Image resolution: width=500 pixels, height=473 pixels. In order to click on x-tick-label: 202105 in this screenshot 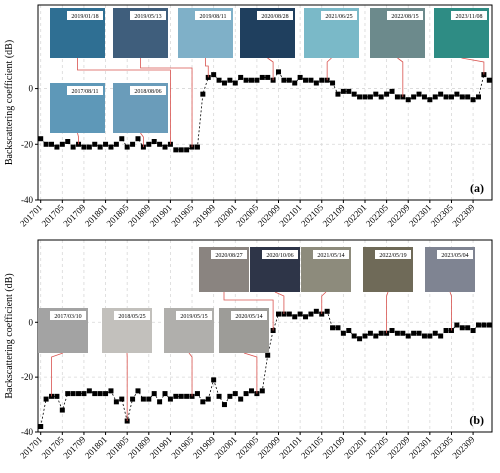, I will do `click(312, 215)`.